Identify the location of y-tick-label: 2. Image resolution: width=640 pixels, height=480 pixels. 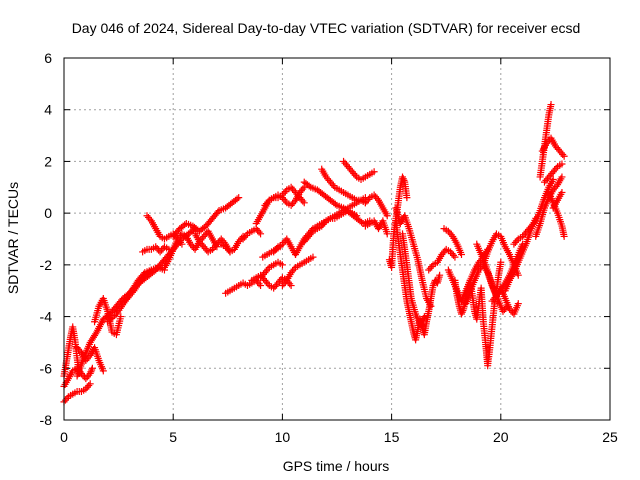
(48, 161).